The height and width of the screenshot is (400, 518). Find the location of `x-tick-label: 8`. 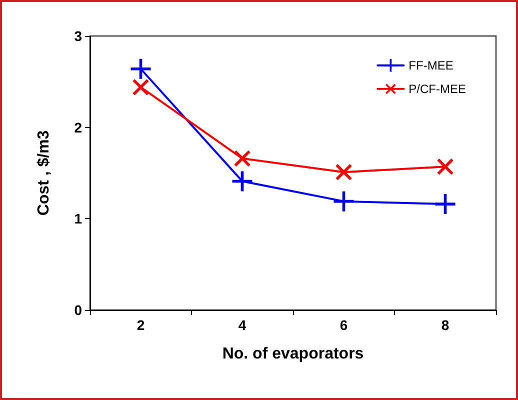

x-tick-label: 8 is located at coordinates (445, 325).